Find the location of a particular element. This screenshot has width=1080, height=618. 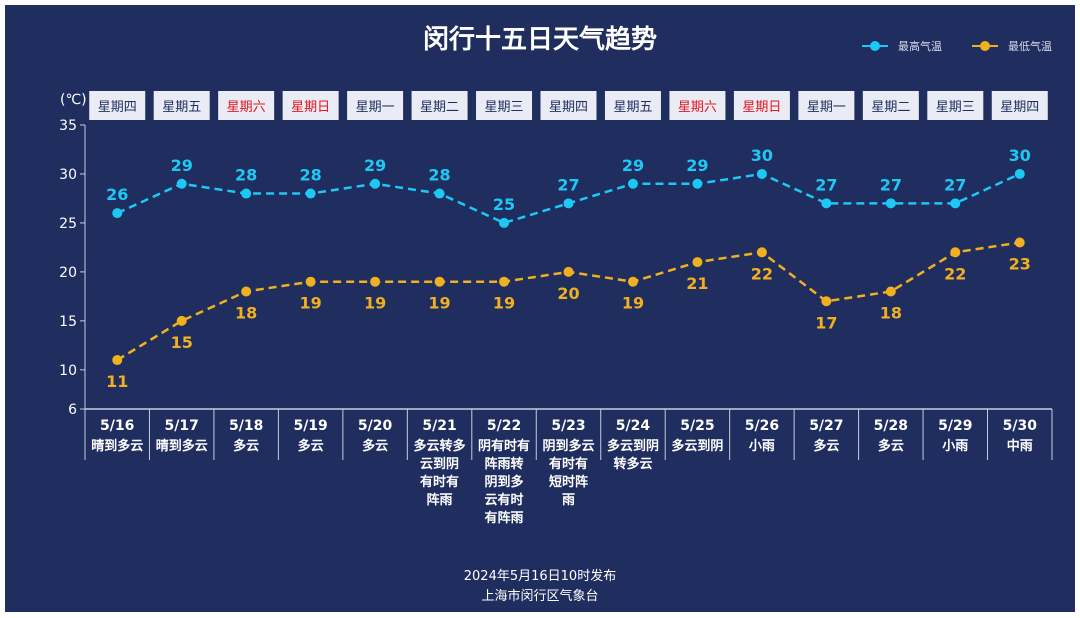

issuer: 上海市闵行区气象台 is located at coordinates (539, 596).